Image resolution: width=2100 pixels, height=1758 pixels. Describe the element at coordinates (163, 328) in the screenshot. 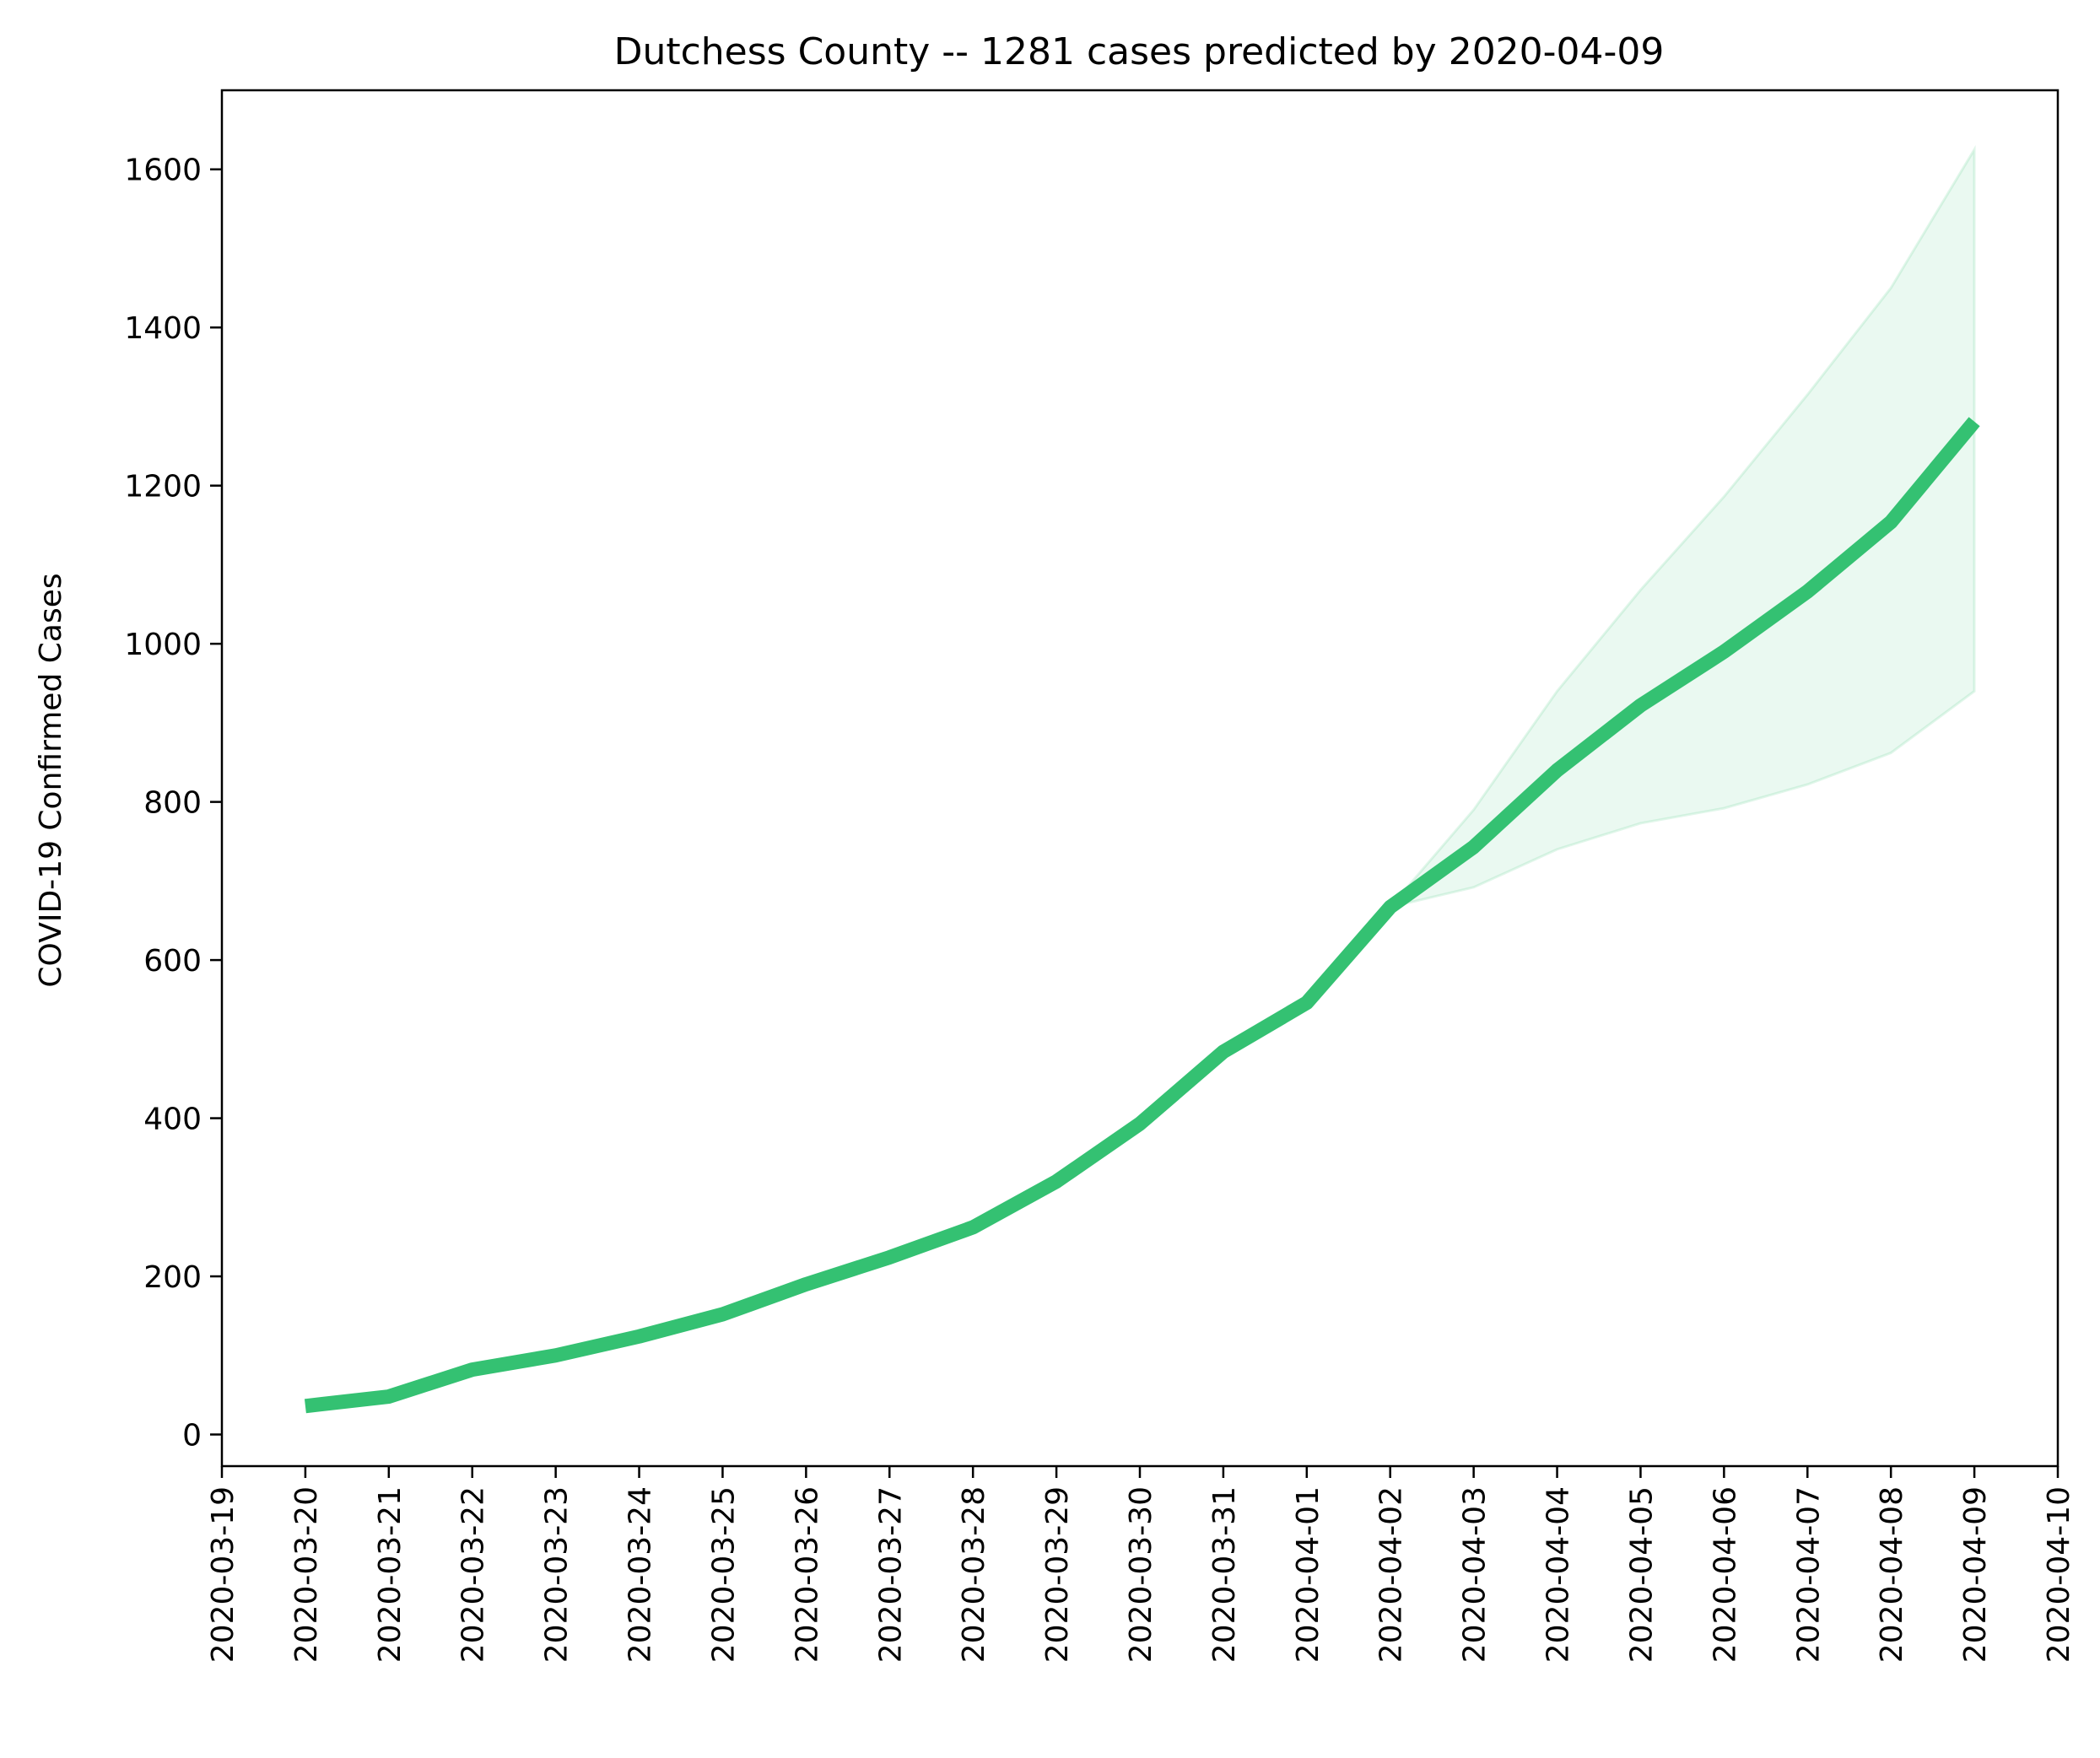

I see `y-tick-label: 1400` at that location.